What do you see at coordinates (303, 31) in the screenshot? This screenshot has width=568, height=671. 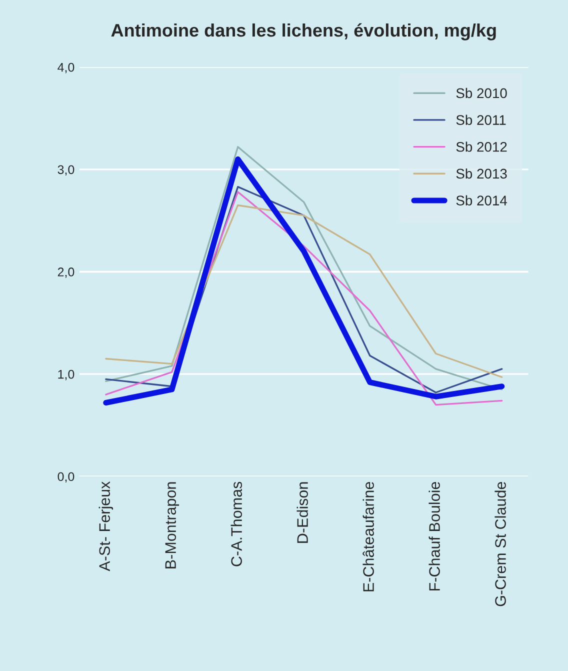 I see `chart-title: Antimoine dans les lichens, évolution, mg/kg` at bounding box center [303, 31].